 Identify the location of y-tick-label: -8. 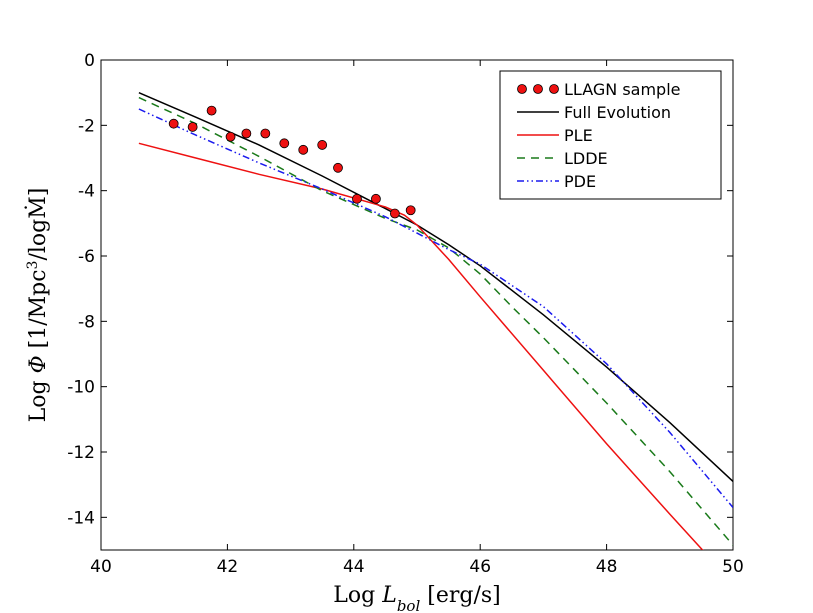
(86, 322).